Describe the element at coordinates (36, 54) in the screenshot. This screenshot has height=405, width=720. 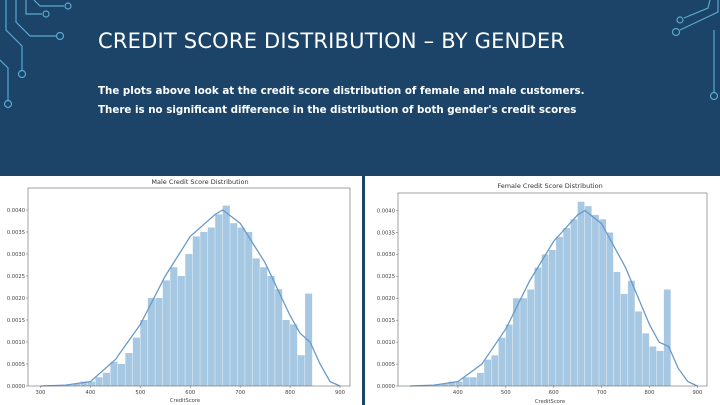
I see `circuit-lines-left-icon` at that location.